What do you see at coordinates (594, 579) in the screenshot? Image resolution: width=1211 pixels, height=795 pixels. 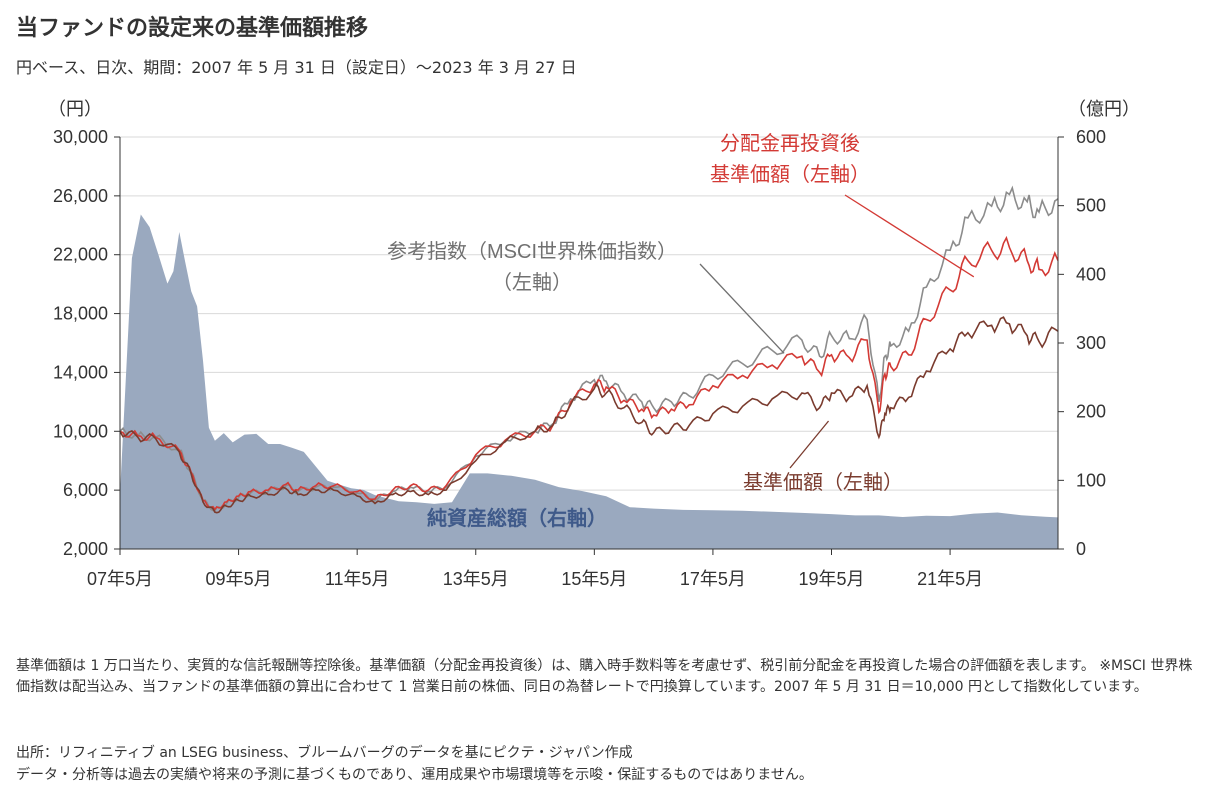 I see `x-tick-label: 15年5月` at bounding box center [594, 579].